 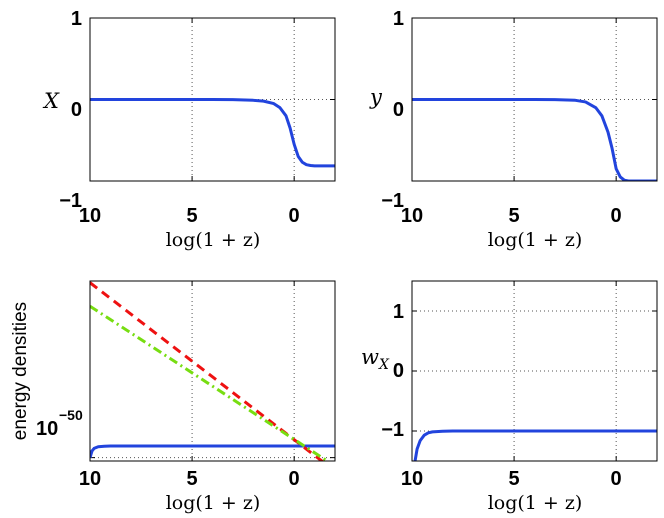 What do you see at coordinates (20, 371) in the screenshot?
I see `panel-energy-ylabel: energy densities` at bounding box center [20, 371].